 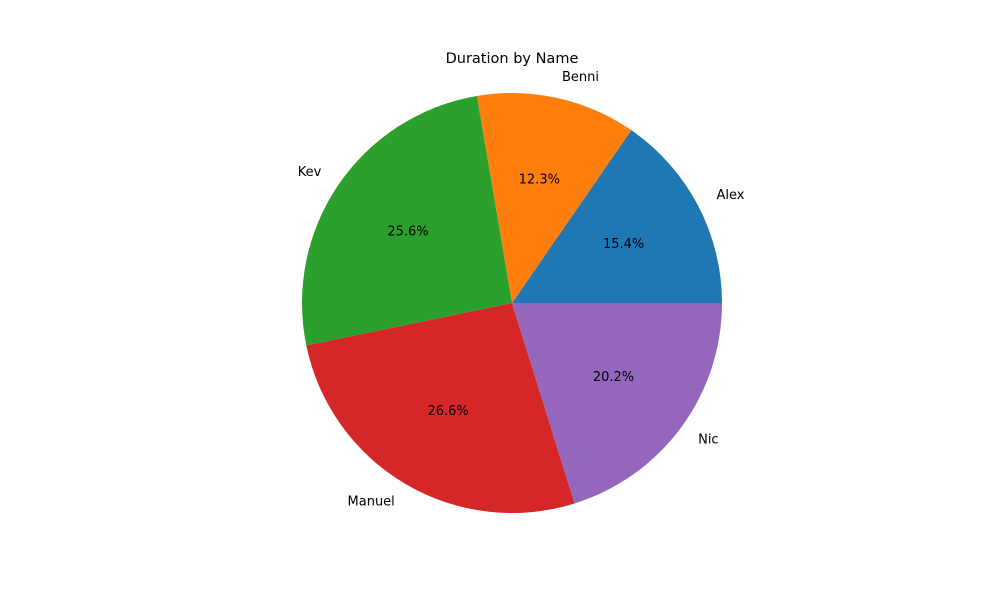 I want to click on slice-label-alex: Alex, so click(x=731, y=195).